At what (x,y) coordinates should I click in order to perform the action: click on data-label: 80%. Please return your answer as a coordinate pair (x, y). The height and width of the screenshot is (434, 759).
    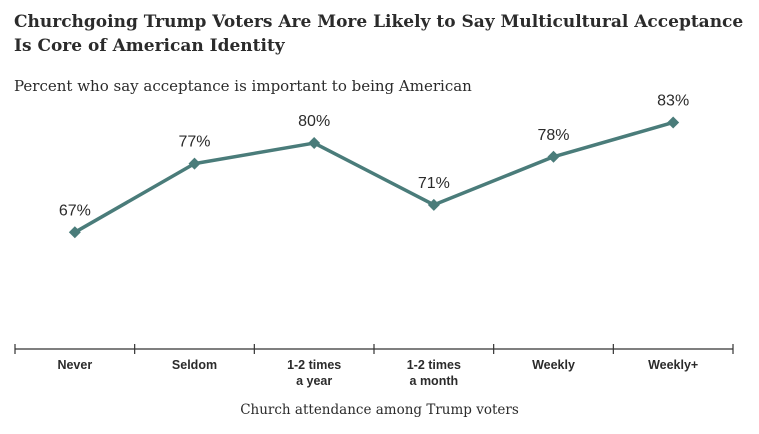
    Looking at the image, I should click on (314, 121).